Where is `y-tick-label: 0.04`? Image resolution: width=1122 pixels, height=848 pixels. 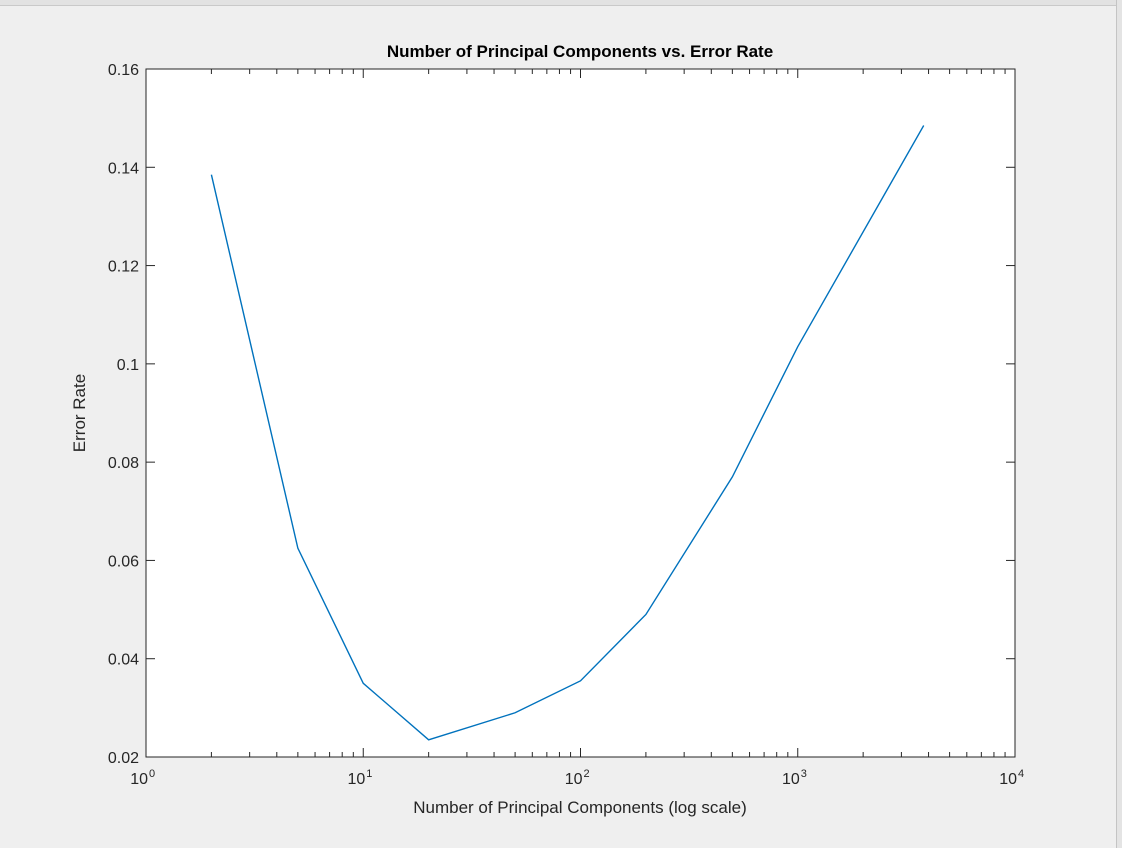 y-tick-label: 0.04 is located at coordinates (123, 660).